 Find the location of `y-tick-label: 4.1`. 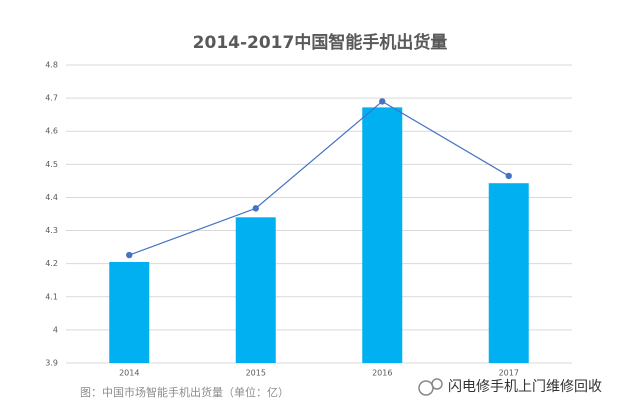

y-tick-label: 4.1 is located at coordinates (51, 296).